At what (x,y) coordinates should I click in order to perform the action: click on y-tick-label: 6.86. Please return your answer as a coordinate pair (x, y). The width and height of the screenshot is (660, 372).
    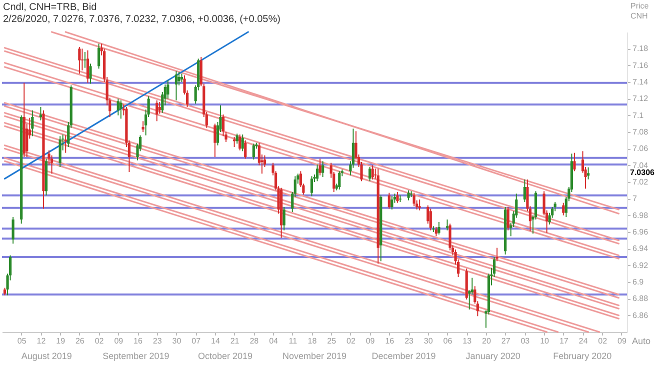
    Looking at the image, I should click on (640, 315).